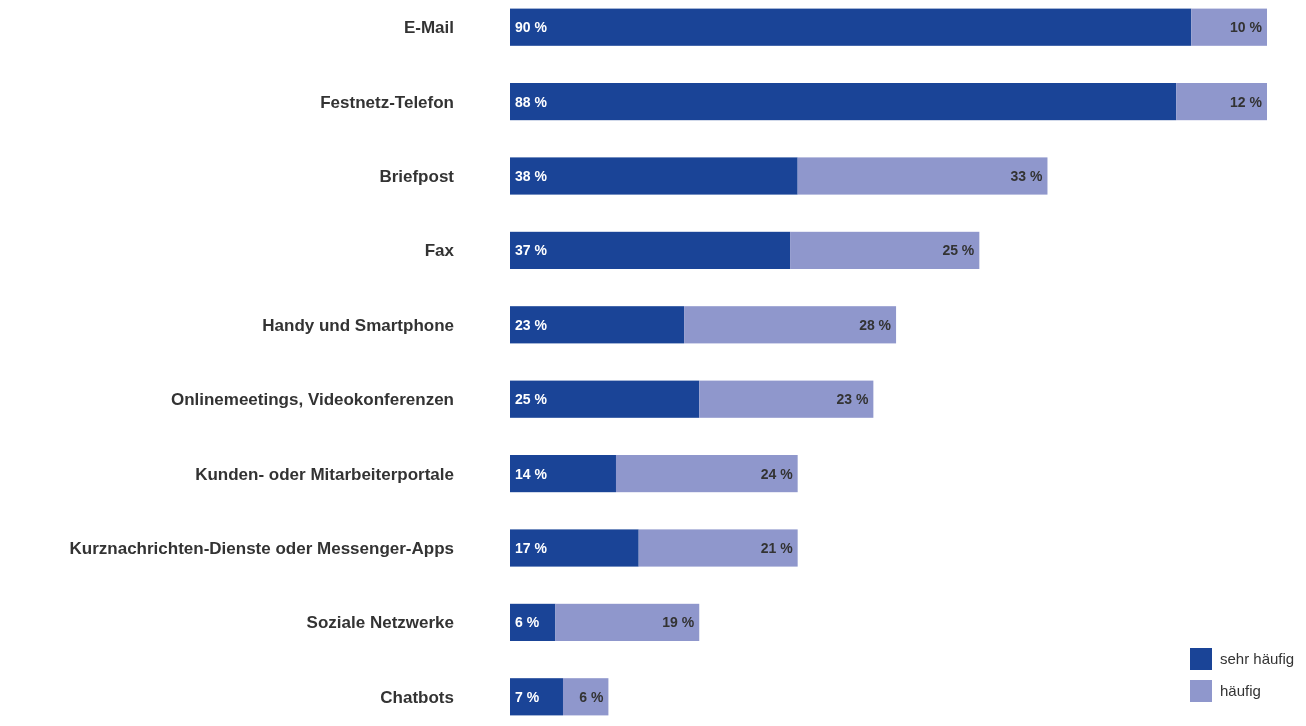  I want to click on legend-label: häufig, so click(1240, 691).